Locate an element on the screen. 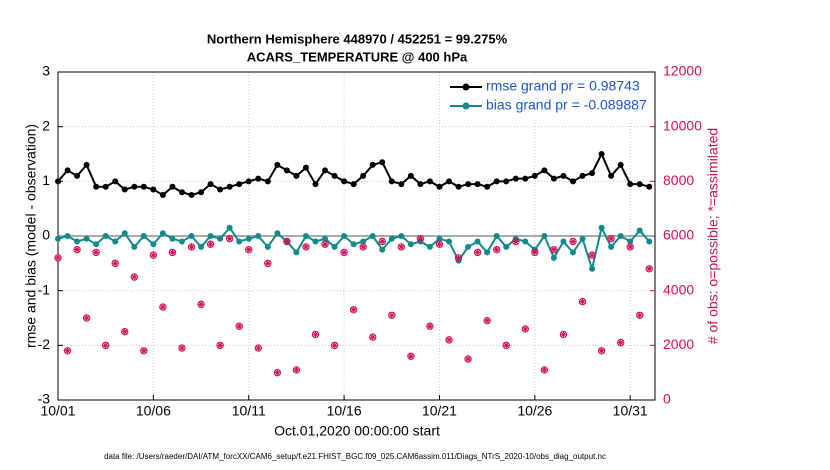 The height and width of the screenshot is (470, 830). y-tick-label: -1 is located at coordinates (44, 289).